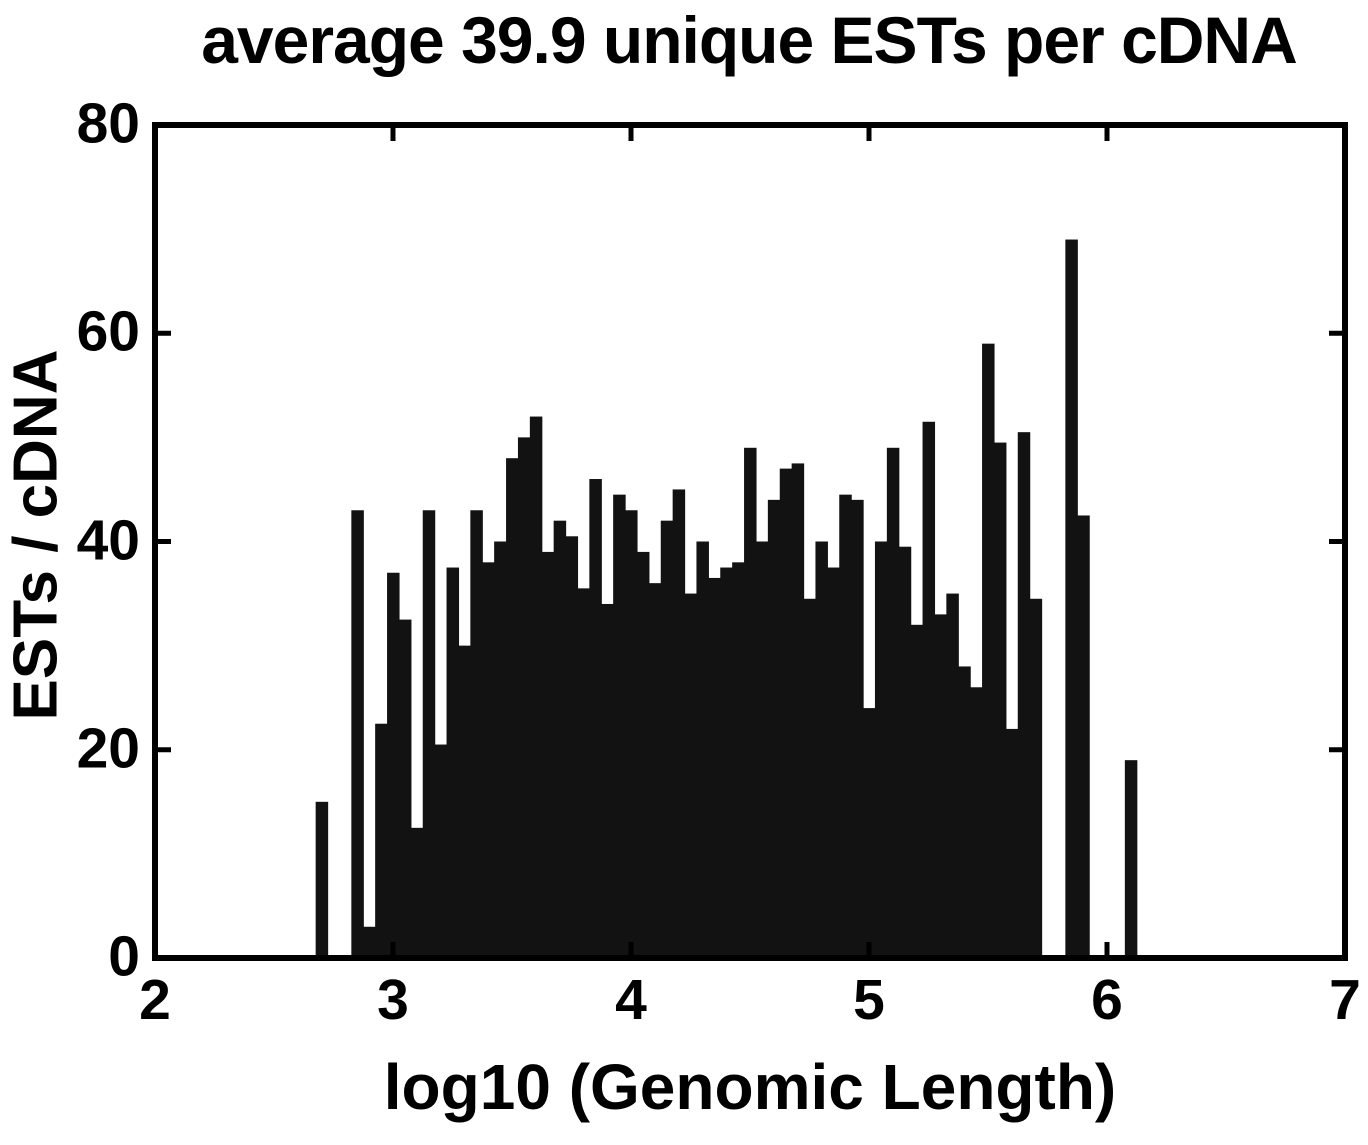 The width and height of the screenshot is (1368, 1145). I want to click on chart-title: average 39.9 unique ESTs per cDNA, so click(749, 40).